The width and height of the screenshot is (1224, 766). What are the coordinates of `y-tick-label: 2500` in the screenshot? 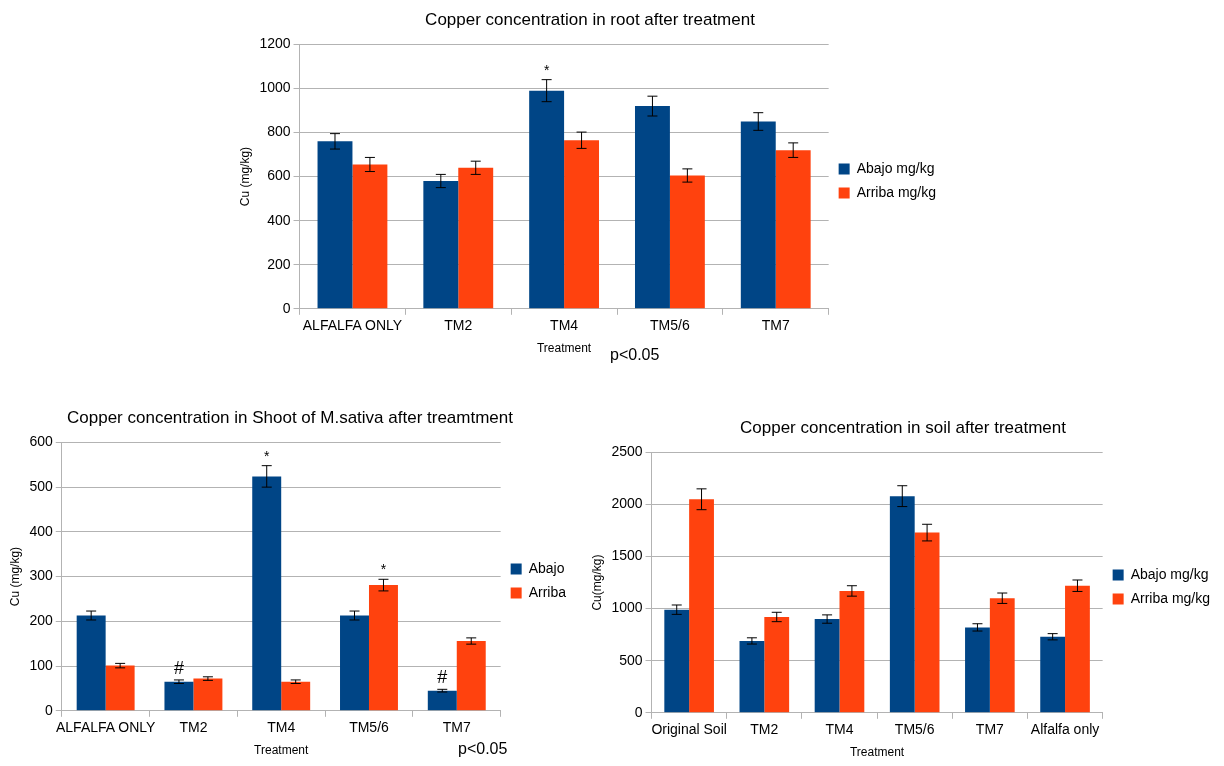 It's located at (627, 451).